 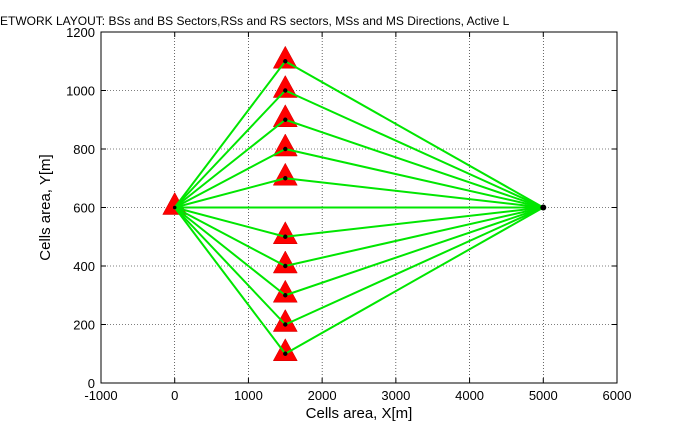 I want to click on x-tick-label: 4000, so click(x=469, y=395).